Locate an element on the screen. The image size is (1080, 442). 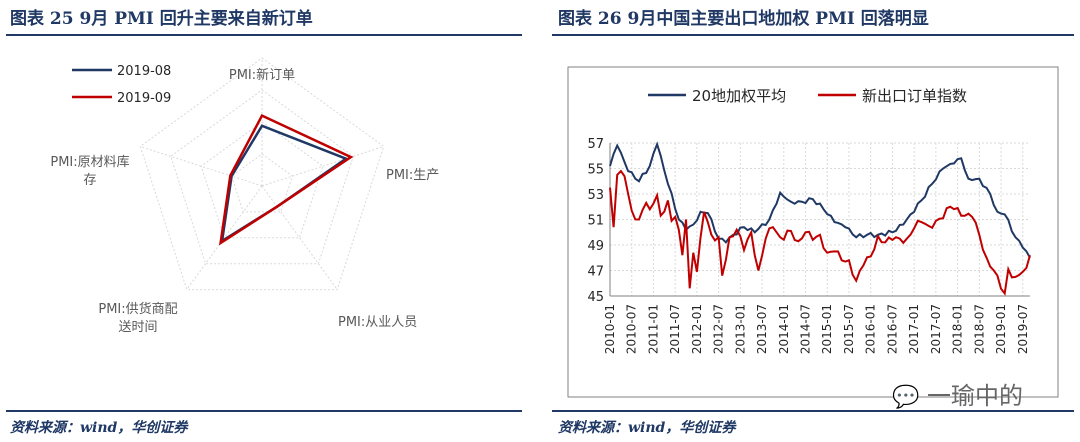
line-x-tick-label: 2010-07 is located at coordinates (632, 329).